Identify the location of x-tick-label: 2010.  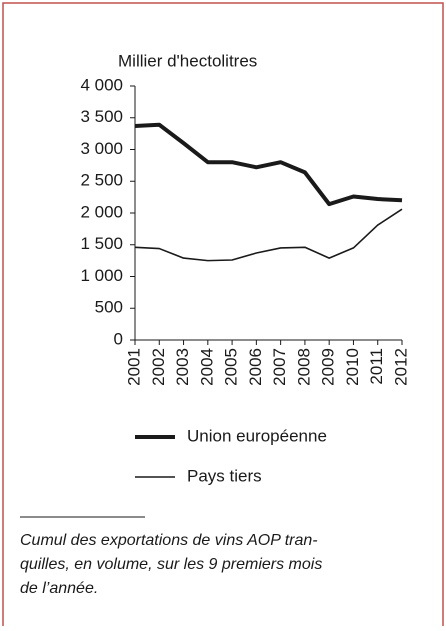
(352, 367).